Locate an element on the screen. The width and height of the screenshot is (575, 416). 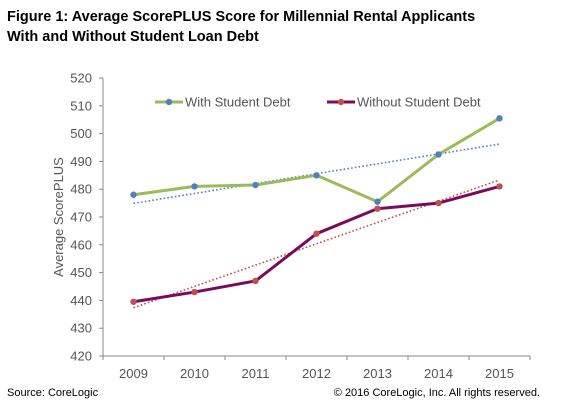
y-tick-label: 430 is located at coordinates (81, 328).